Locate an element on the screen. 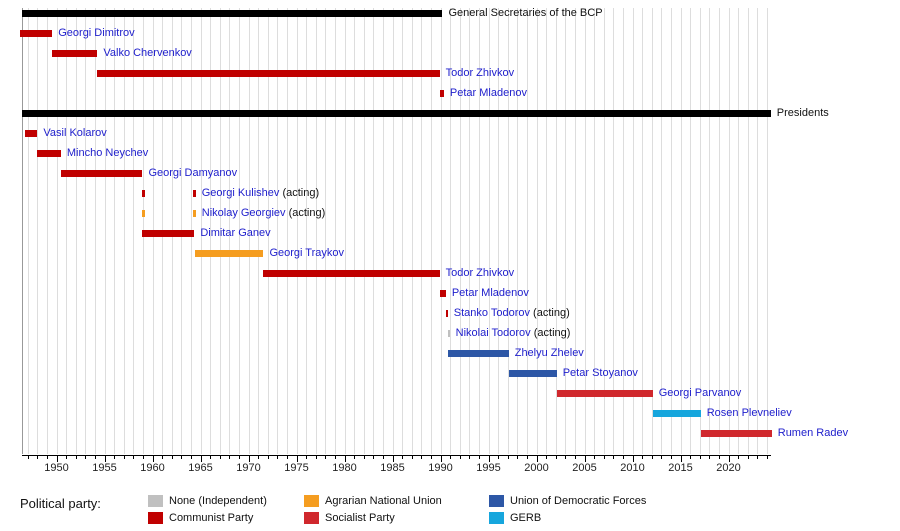 The image size is (900, 531). axis-tick-label: 2010 is located at coordinates (632, 468).